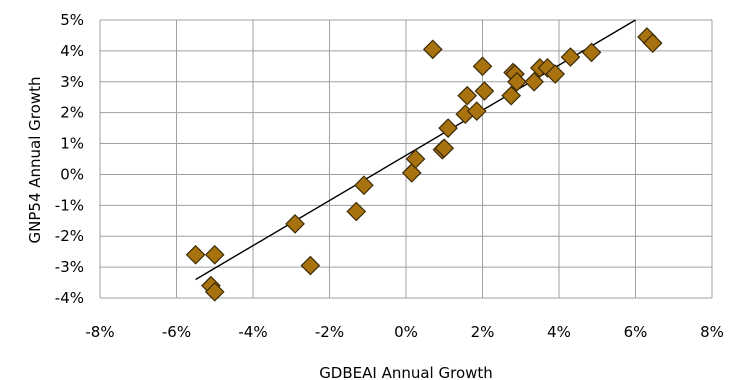  What do you see at coordinates (559, 332) in the screenshot?
I see `x-tick-label: 4%` at bounding box center [559, 332].